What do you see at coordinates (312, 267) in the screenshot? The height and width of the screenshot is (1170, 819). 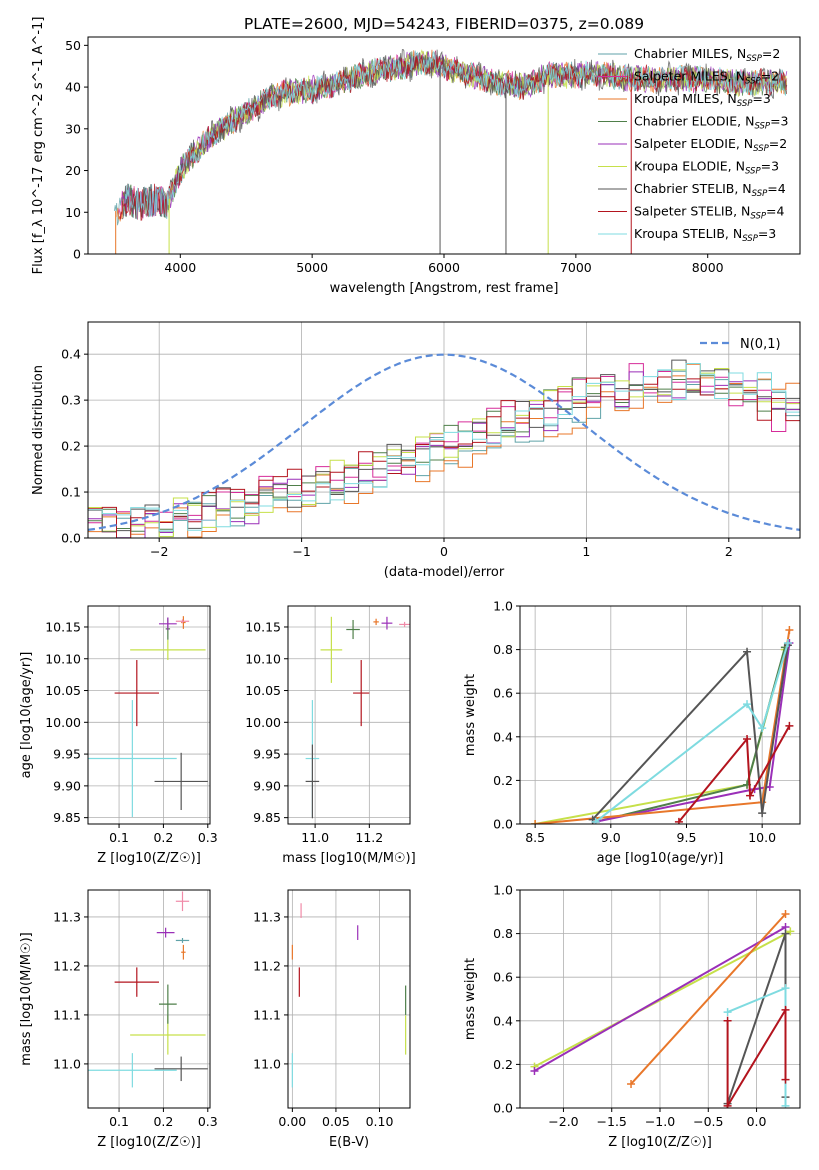 I see `x-tick-label: 5000` at bounding box center [312, 267].